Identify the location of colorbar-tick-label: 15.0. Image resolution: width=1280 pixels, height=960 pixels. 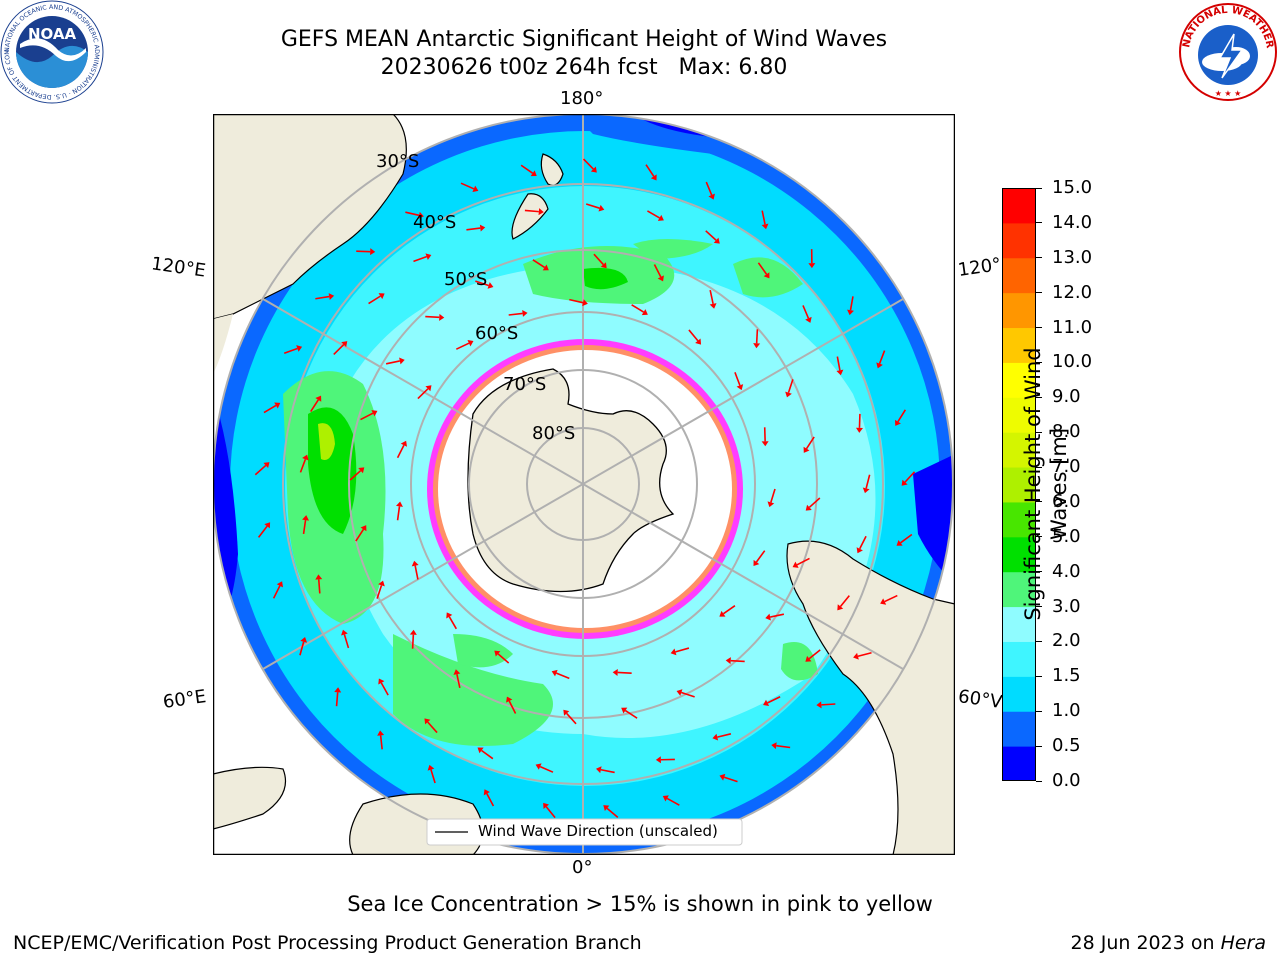
(1072, 187).